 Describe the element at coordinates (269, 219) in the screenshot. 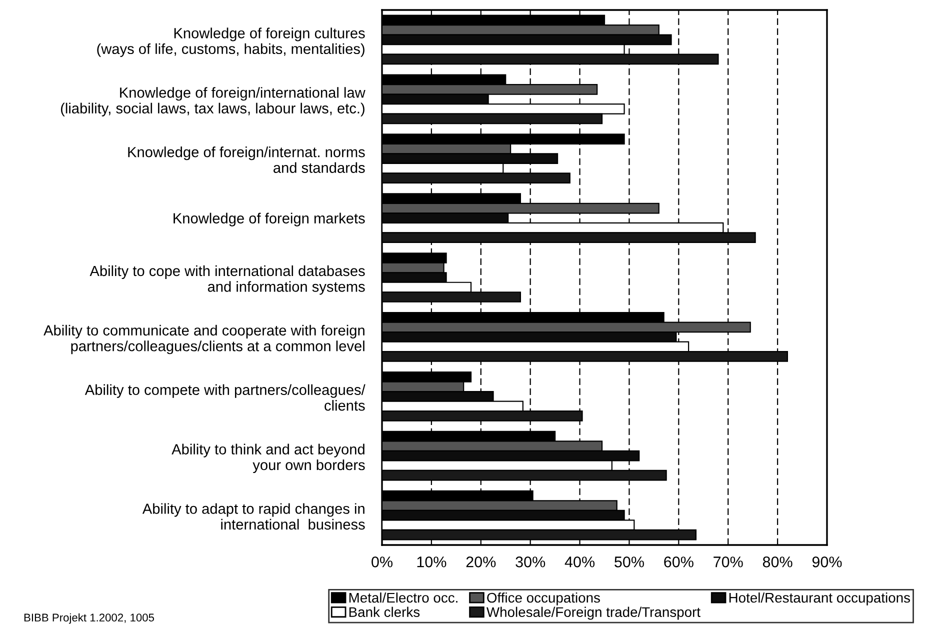

I see `y-tick-label: Knowledge of foreign markets` at that location.